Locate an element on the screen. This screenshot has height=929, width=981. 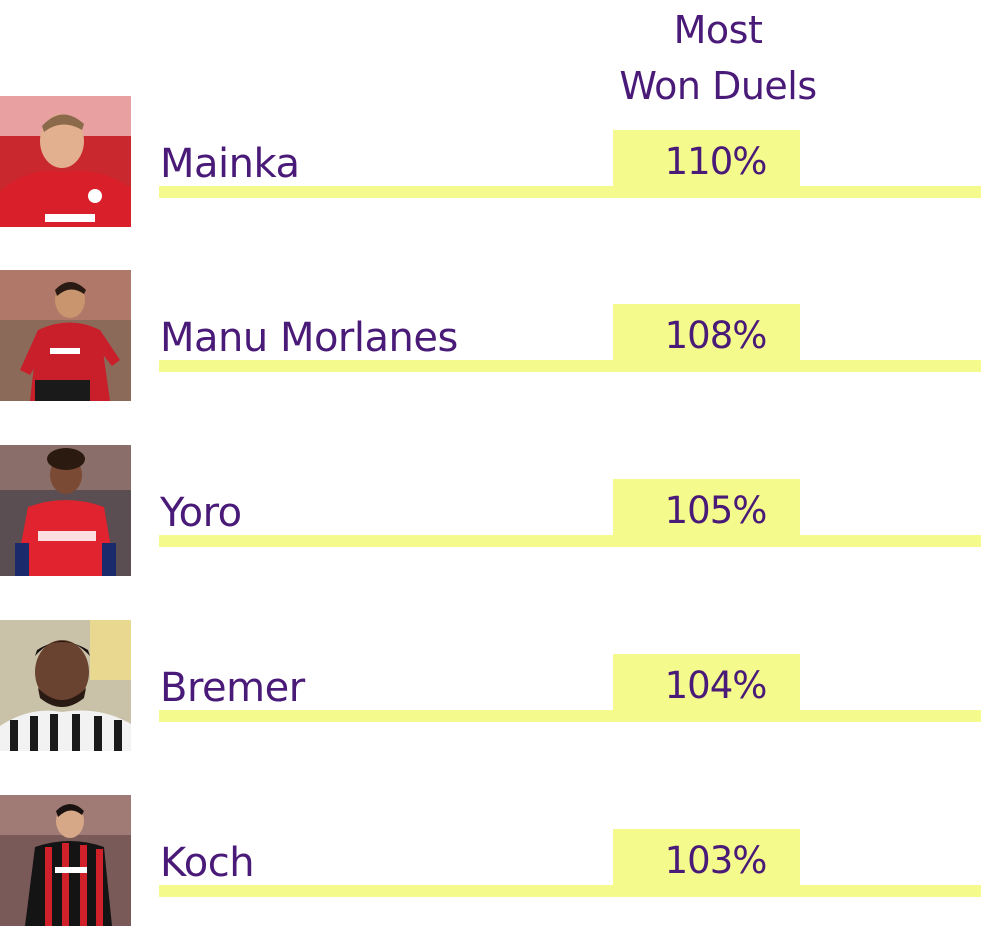
column-header-line-2: Won Duels is located at coordinates (718, 86).